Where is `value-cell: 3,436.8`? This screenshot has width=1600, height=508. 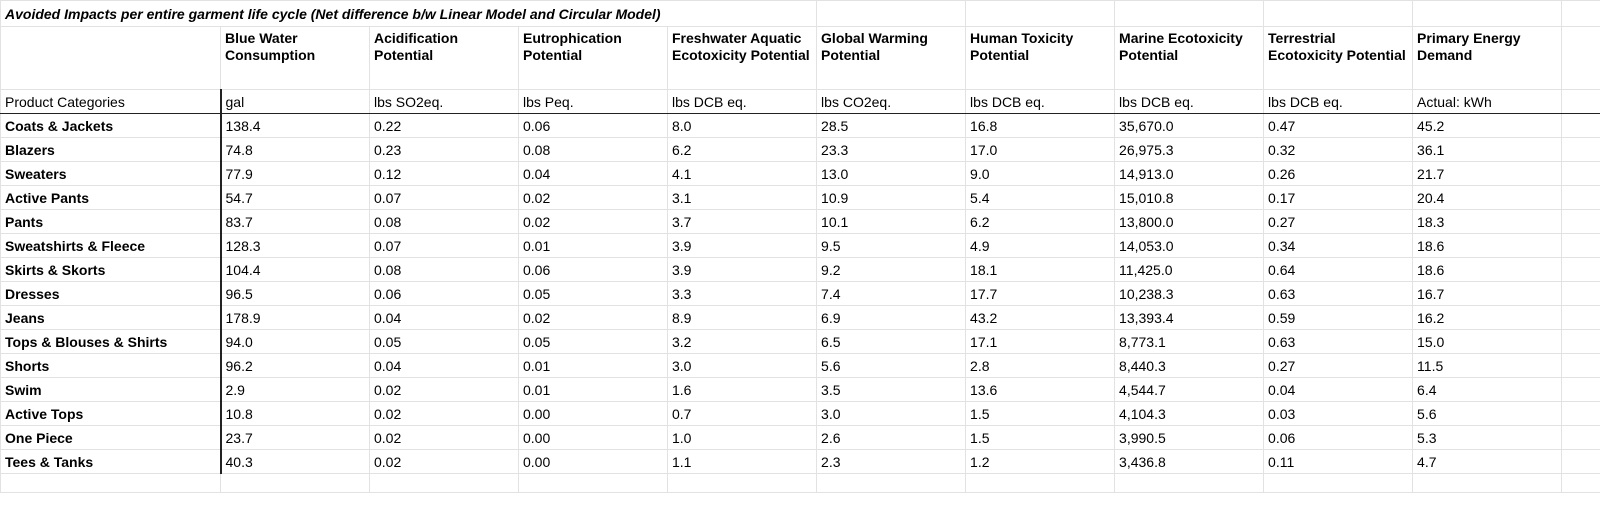 value-cell: 3,436.8 is located at coordinates (1189, 461).